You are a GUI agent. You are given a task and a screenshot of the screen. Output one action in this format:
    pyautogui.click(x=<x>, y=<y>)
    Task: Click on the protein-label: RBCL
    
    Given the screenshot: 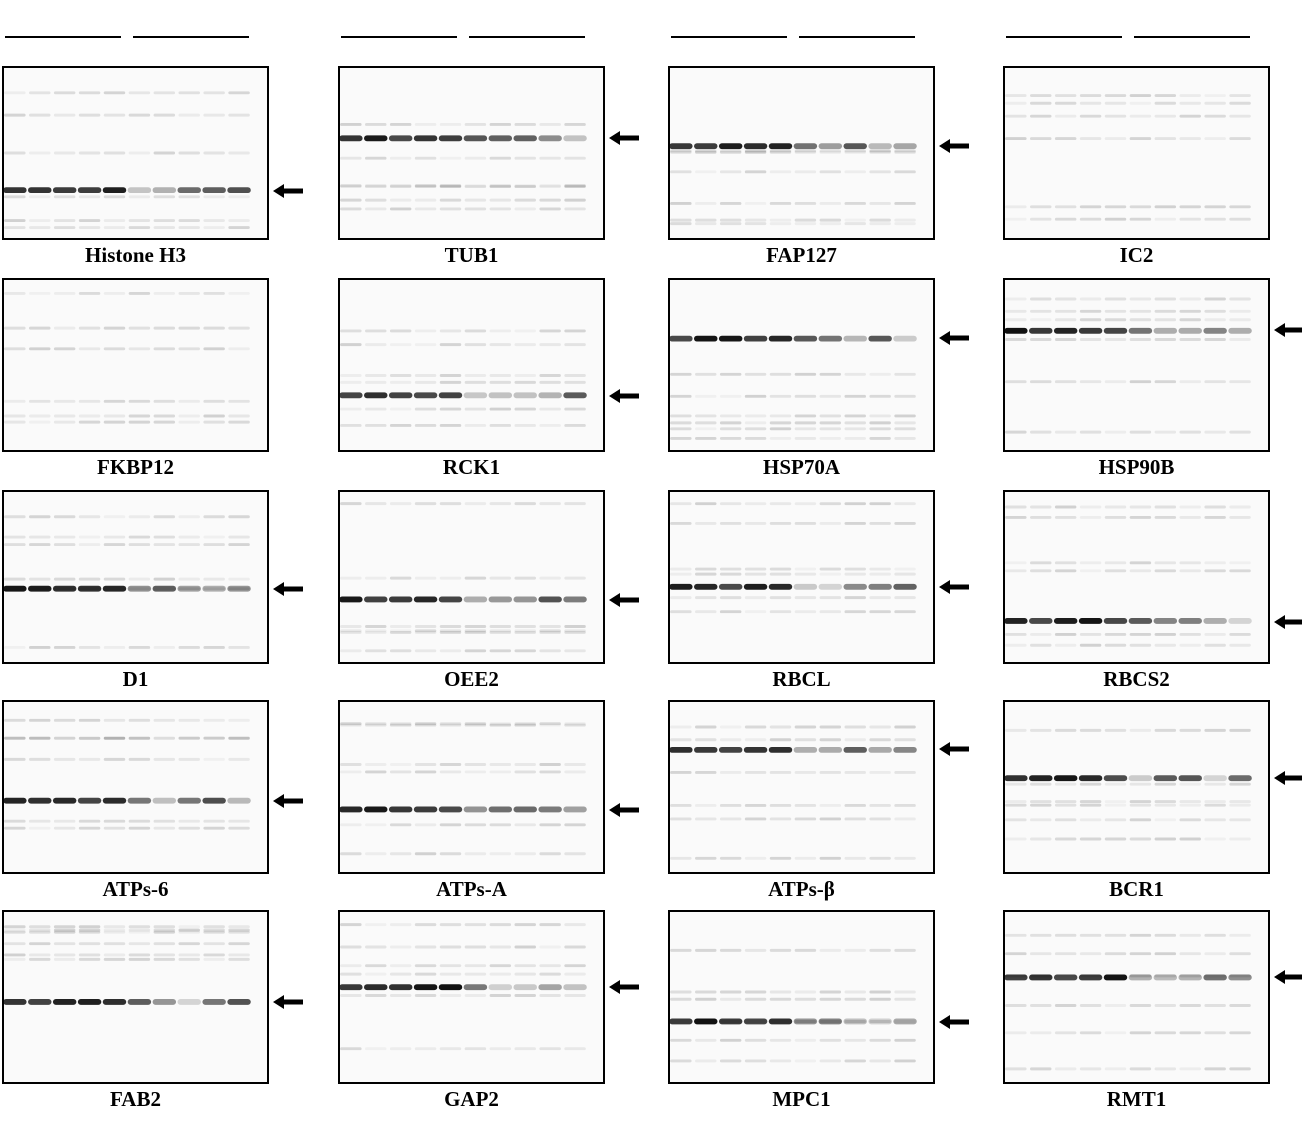 What is the action you would take?
    pyautogui.click(x=801, y=679)
    